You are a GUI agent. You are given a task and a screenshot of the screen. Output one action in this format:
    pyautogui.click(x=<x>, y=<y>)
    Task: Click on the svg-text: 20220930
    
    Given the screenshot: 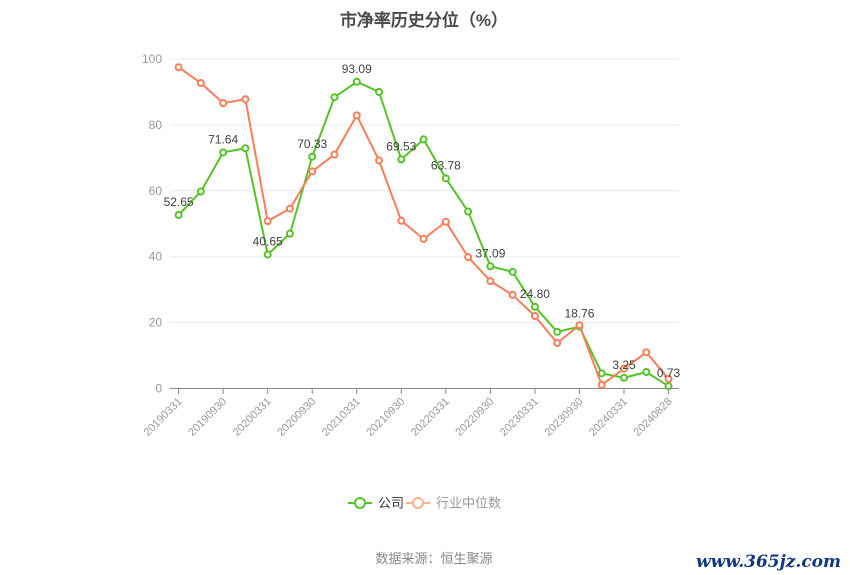 What is the action you would take?
    pyautogui.click(x=474, y=417)
    